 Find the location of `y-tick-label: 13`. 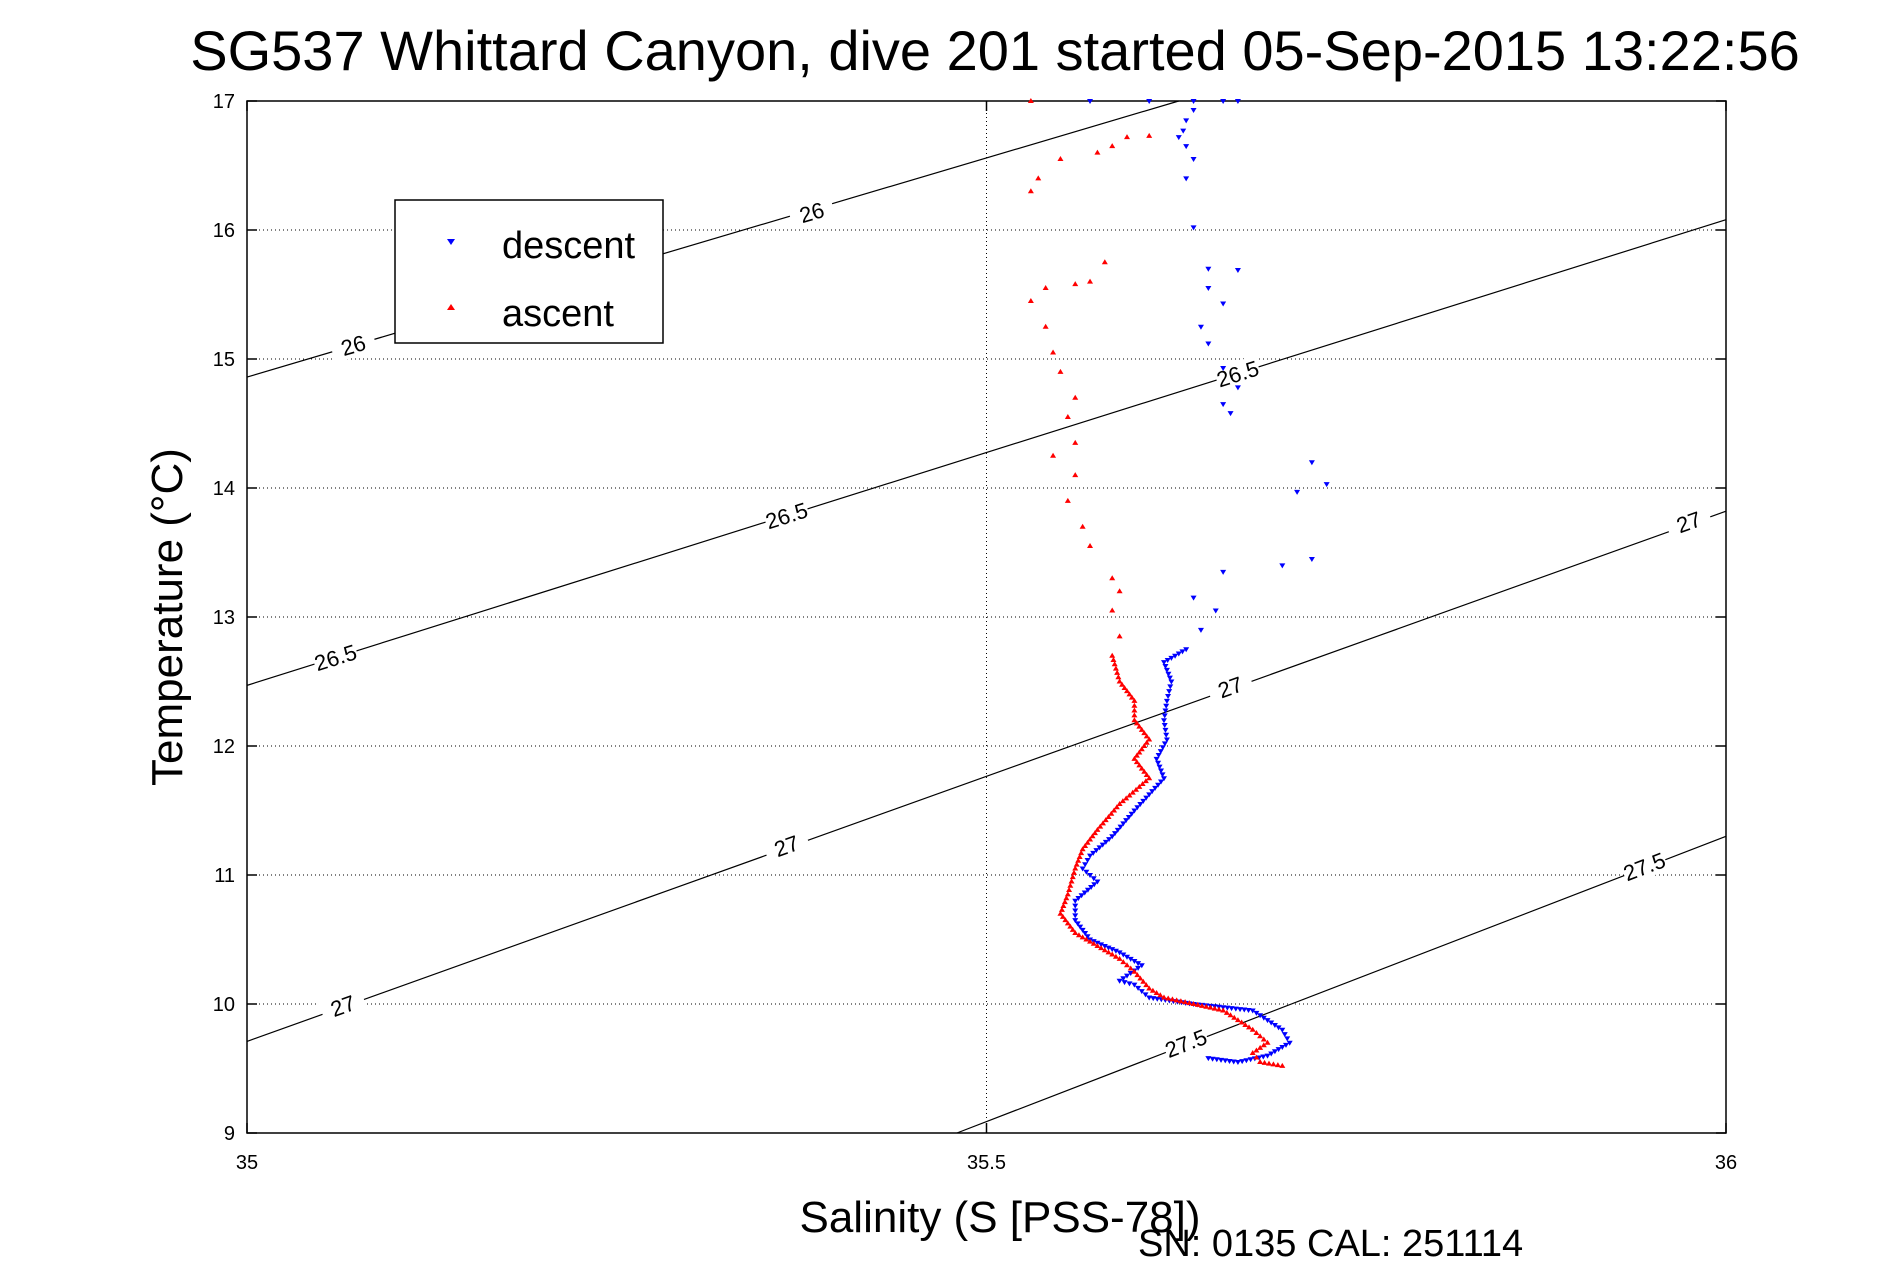

y-tick-label: 13 is located at coordinates (224, 618).